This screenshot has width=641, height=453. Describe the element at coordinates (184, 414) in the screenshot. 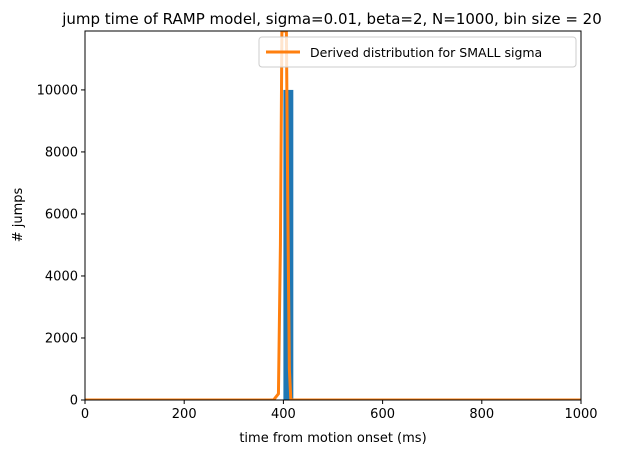

I see `x-tick-label: 200` at that location.